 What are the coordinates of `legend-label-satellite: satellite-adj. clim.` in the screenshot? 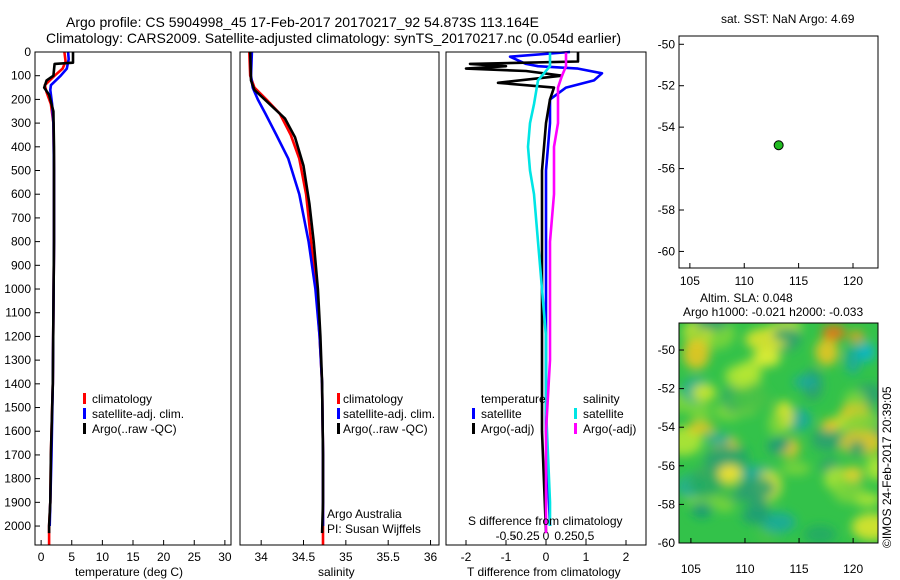 It's located at (138, 414).